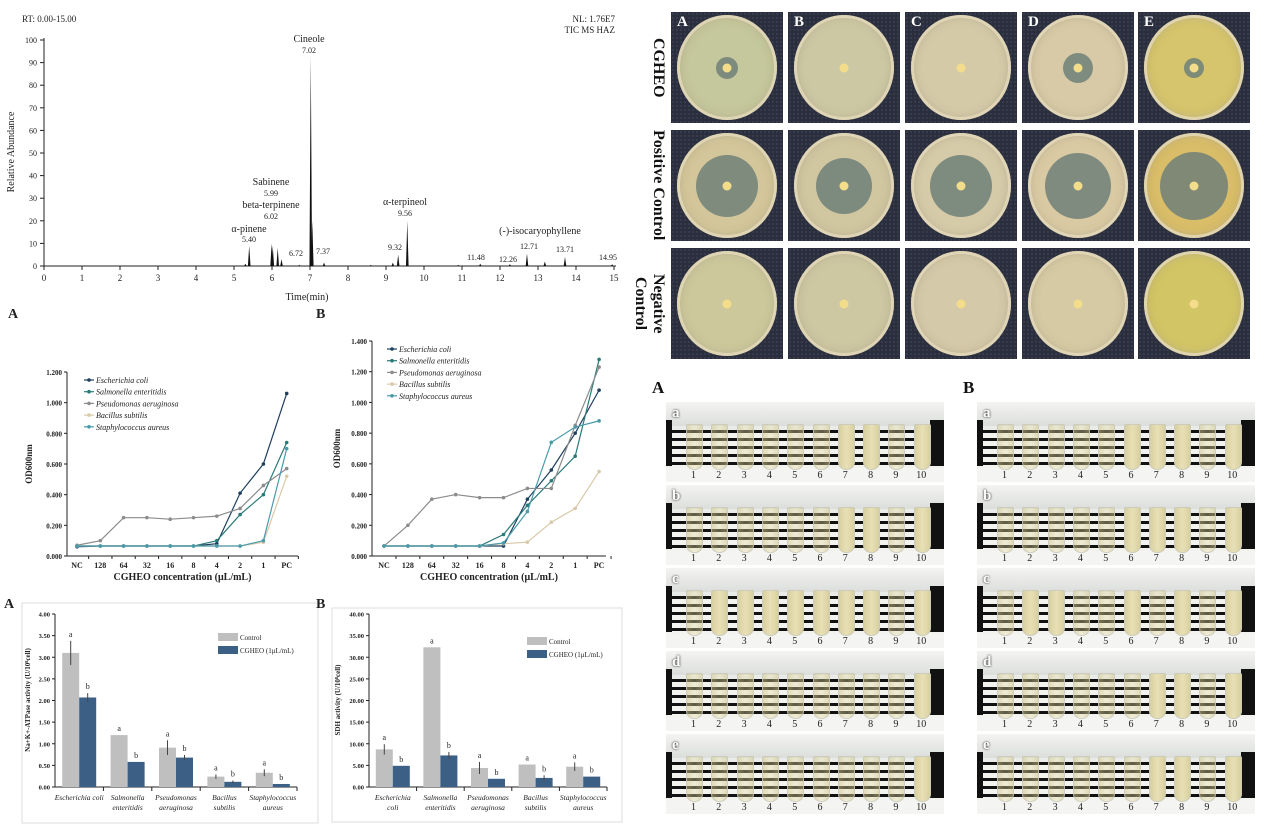  What do you see at coordinates (120, 278) in the screenshot?
I see `x-tick-label: 2` at bounding box center [120, 278].